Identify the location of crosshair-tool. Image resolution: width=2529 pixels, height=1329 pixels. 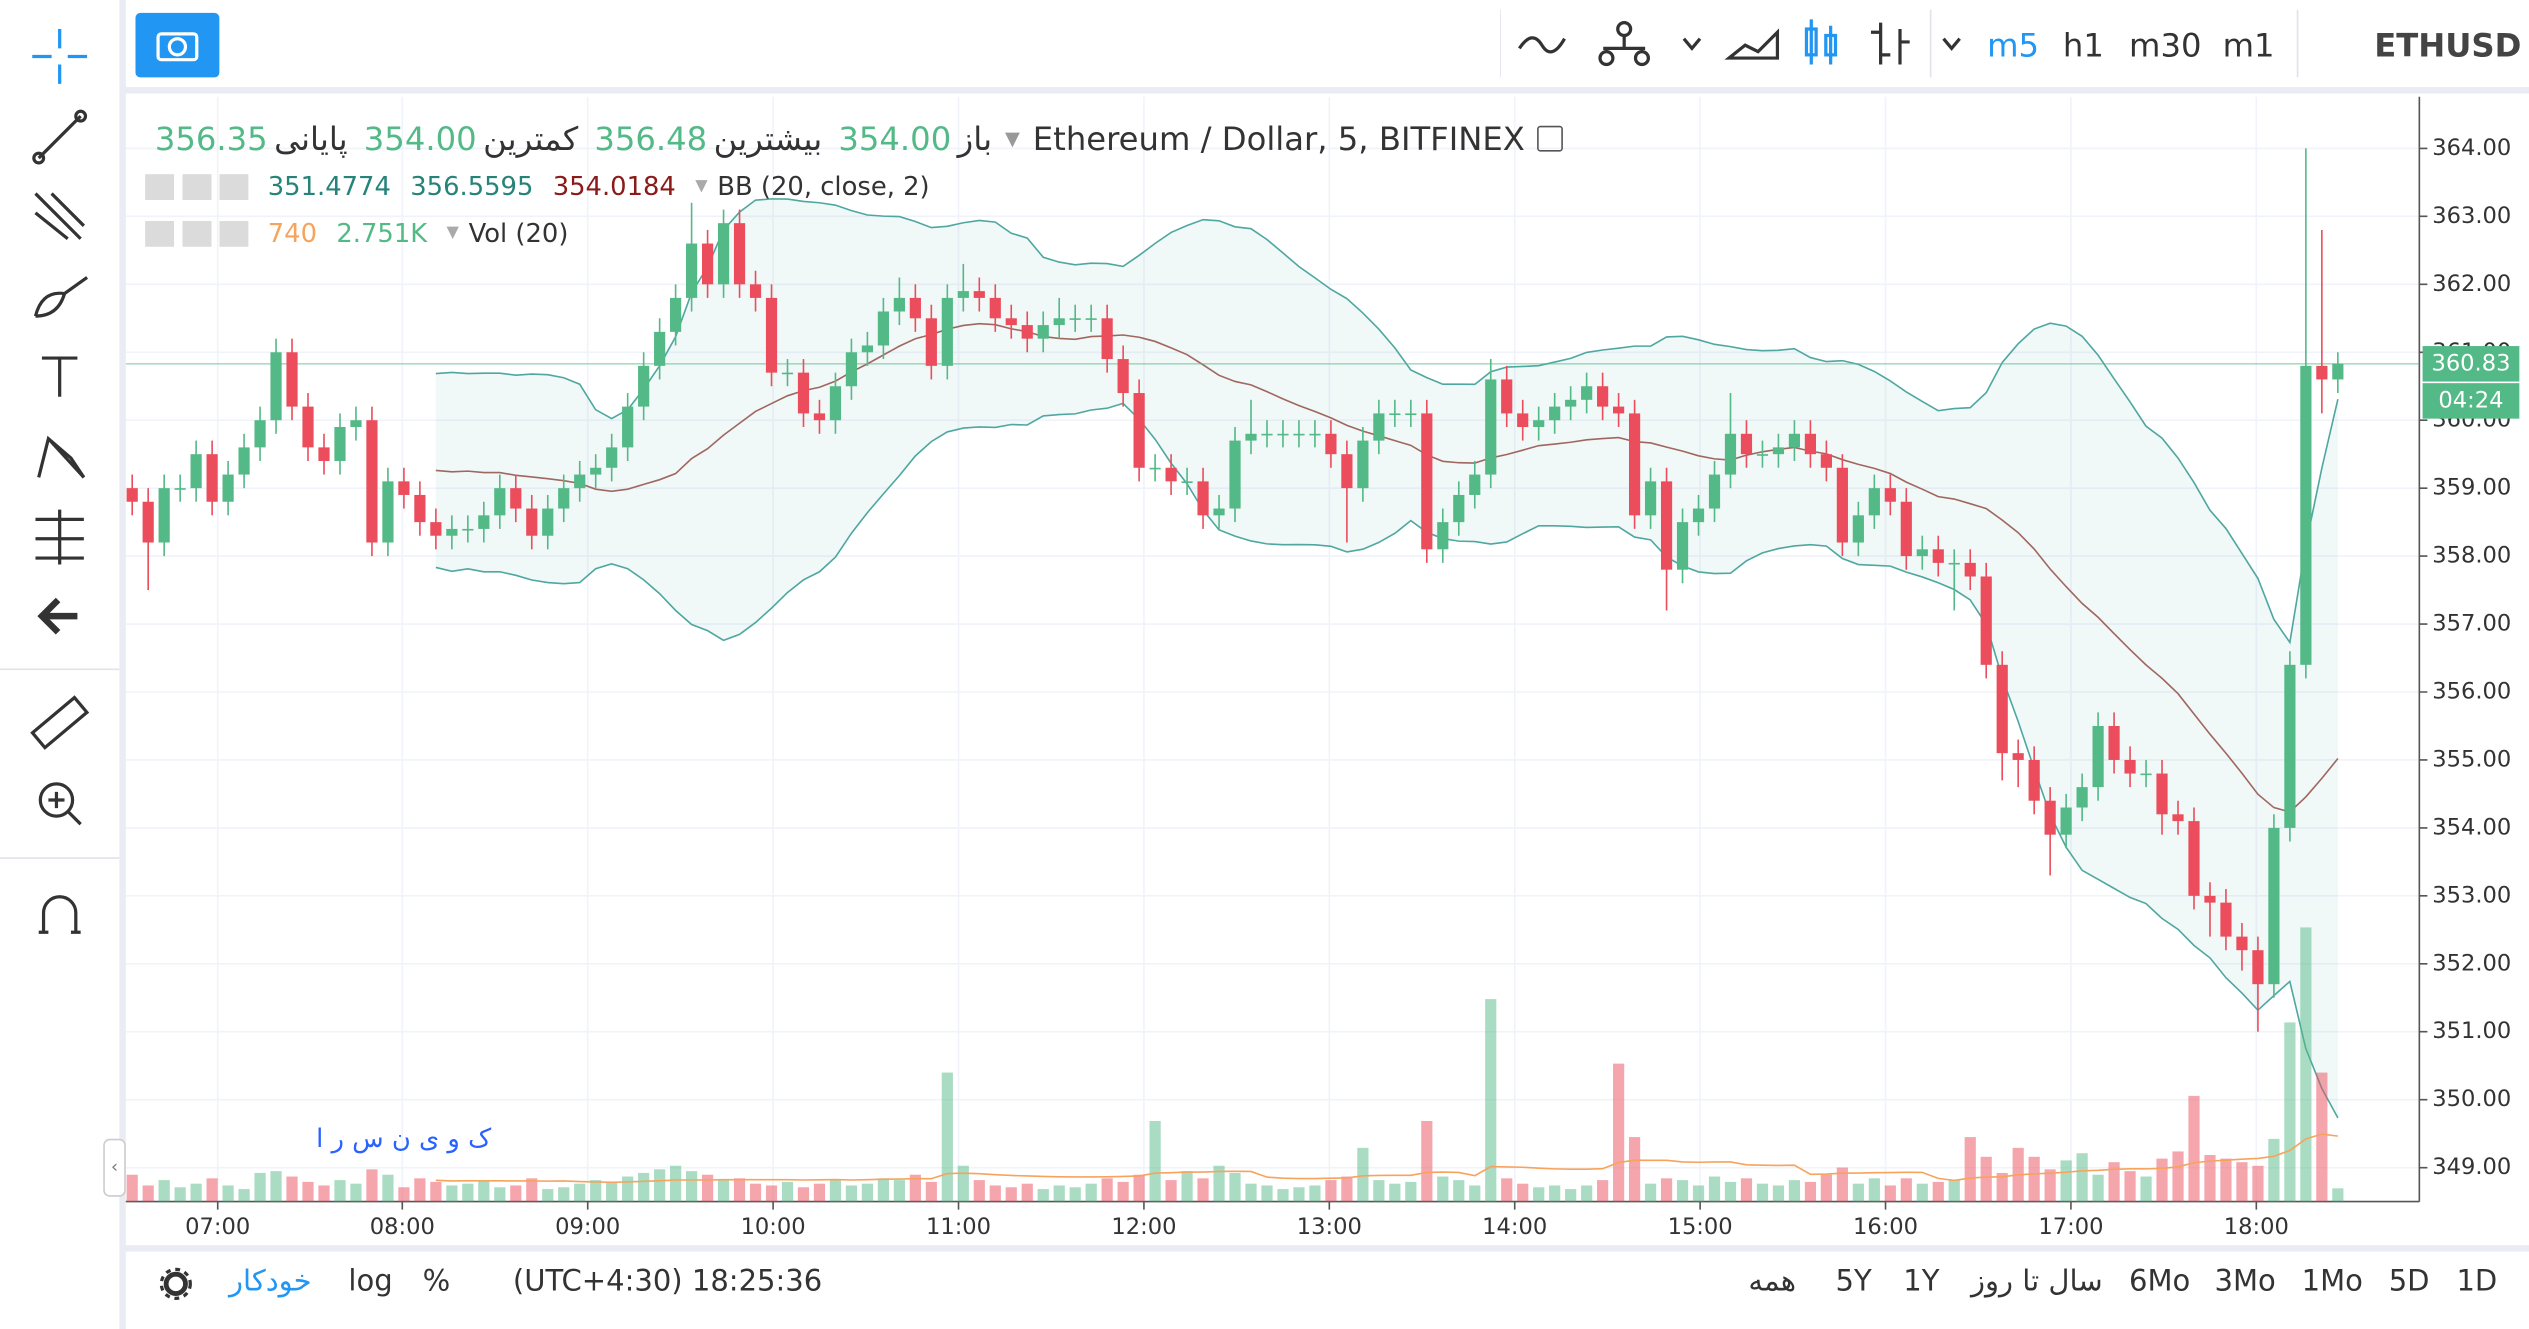
(60, 56).